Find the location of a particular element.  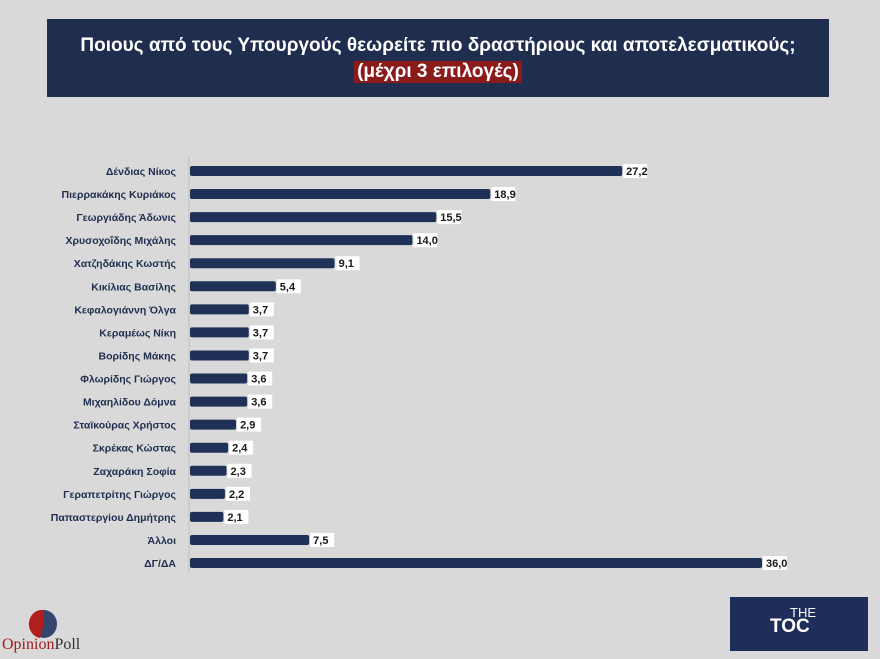

data-label: 5,4 is located at coordinates (288, 287).